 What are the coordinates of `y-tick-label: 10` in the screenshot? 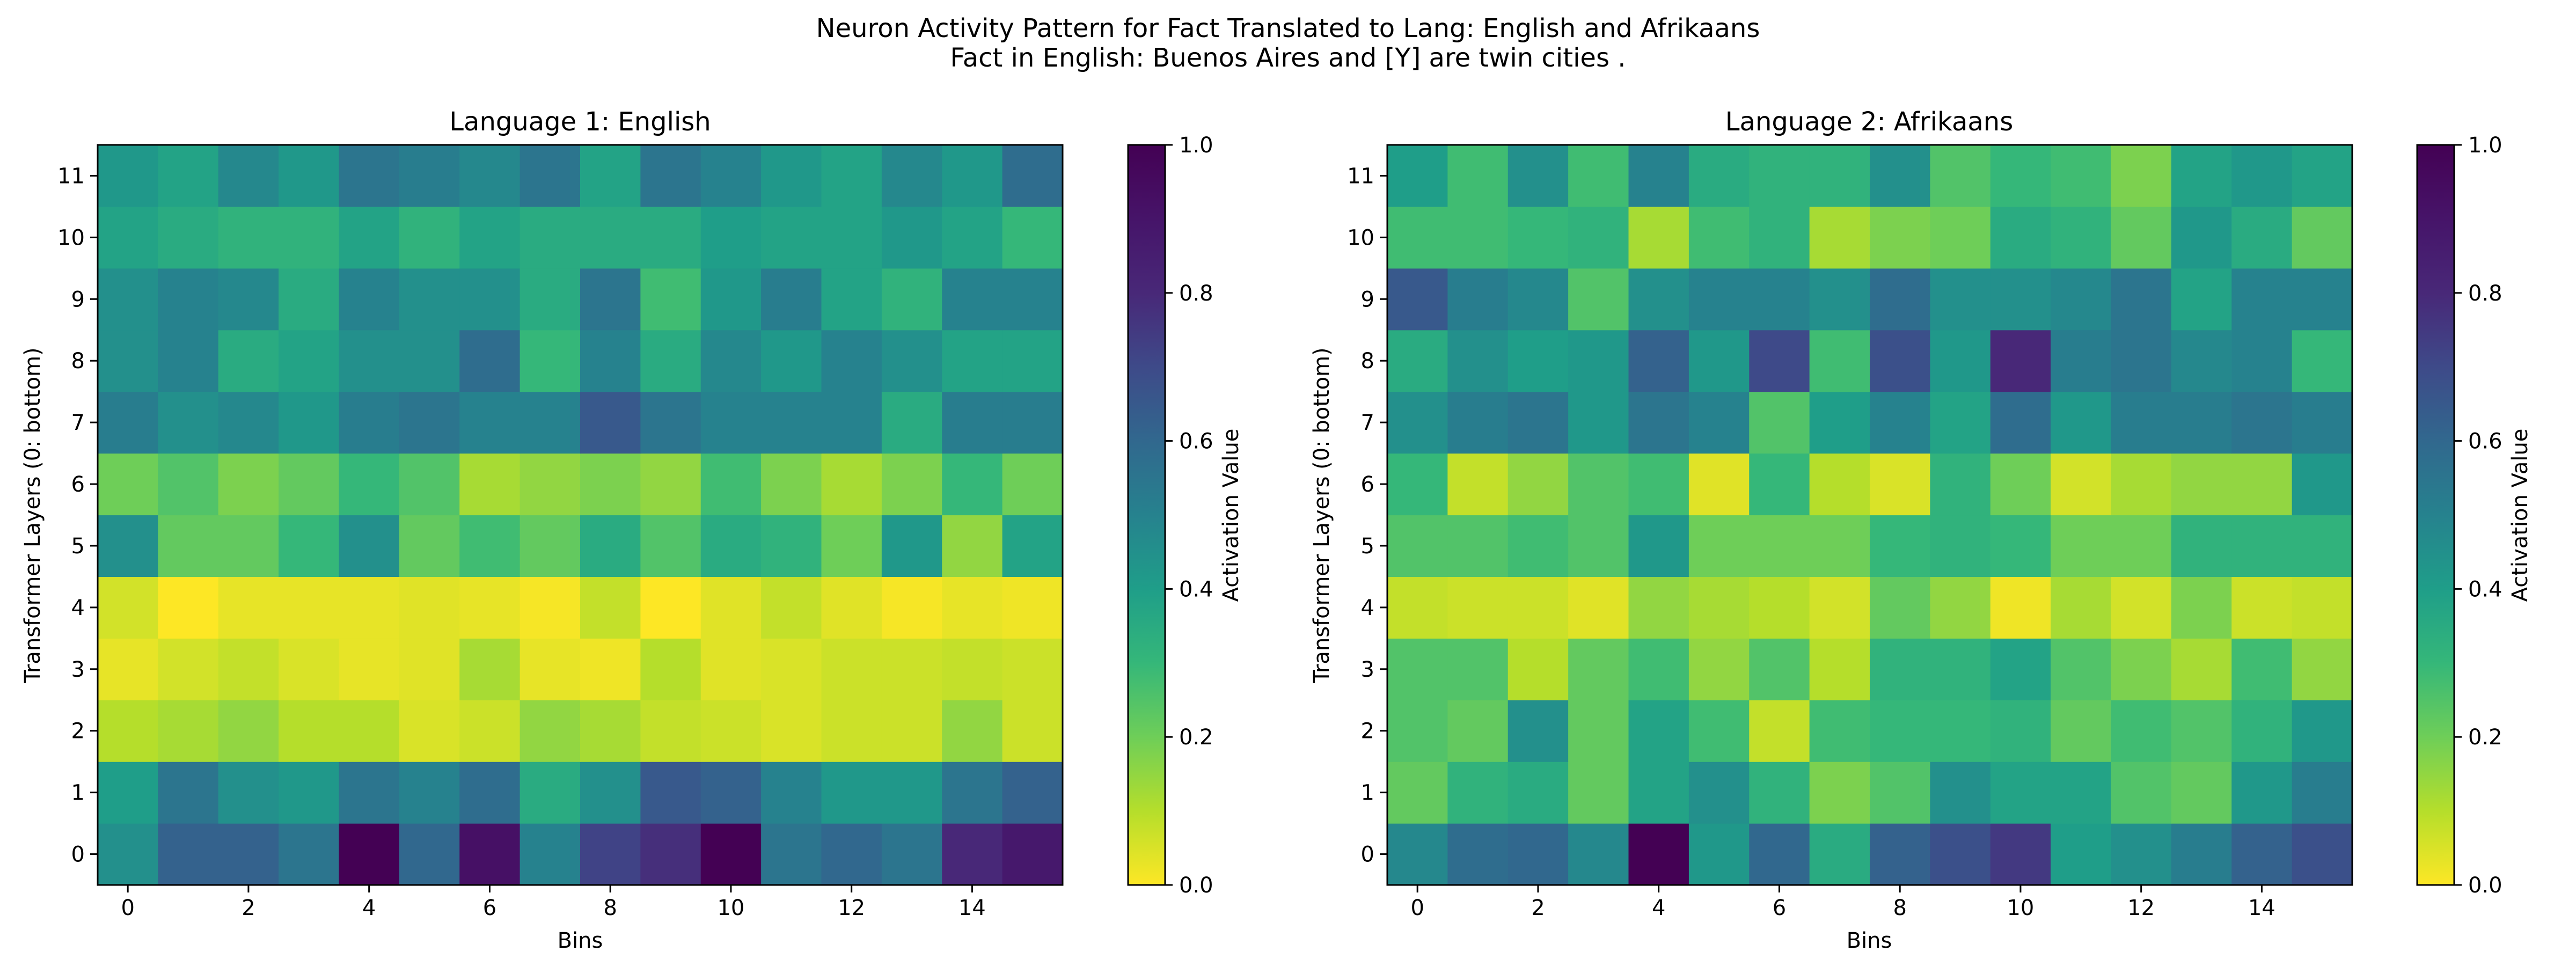 It's located at (71, 237).